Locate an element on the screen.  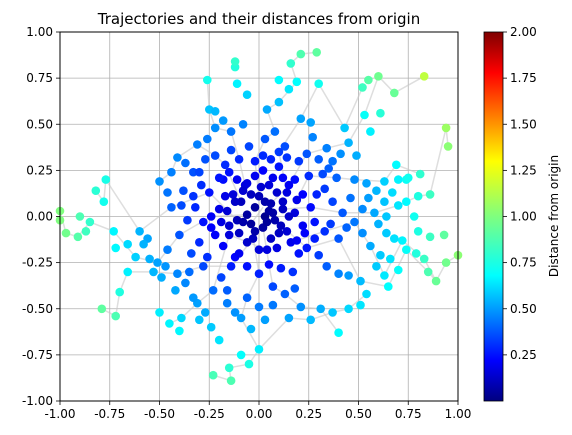
y-tick-label: 0.75 is located at coordinates (39, 78).